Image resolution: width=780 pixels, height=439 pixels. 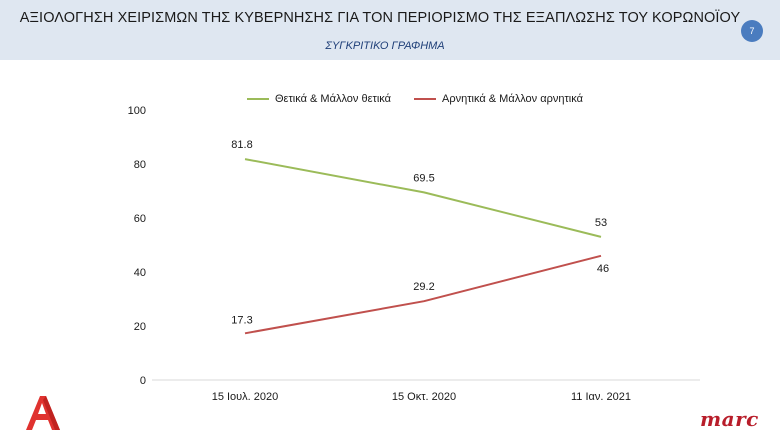 I want to click on legend-label-negative: Αρνητικά & Μάλλον αρνητικά, so click(x=512, y=99).